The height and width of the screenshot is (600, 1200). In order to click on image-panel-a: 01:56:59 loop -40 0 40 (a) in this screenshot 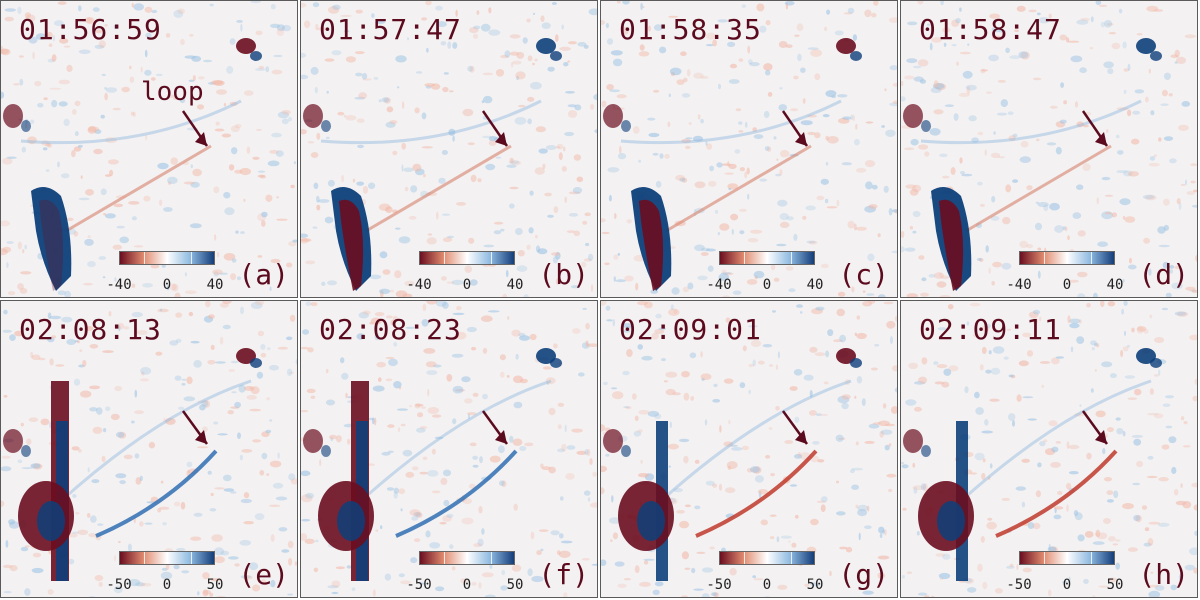, I will do `click(149, 149)`.